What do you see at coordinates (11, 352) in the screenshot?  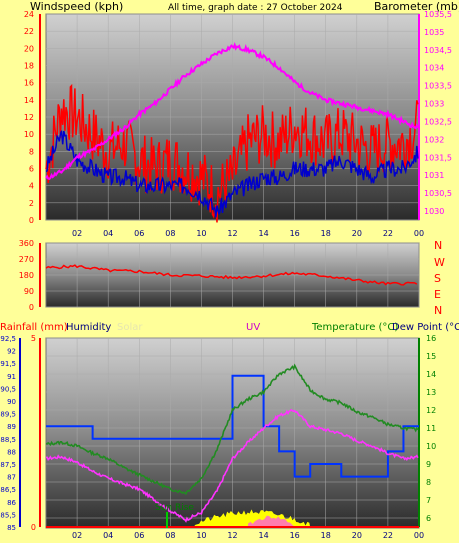 I see `y-tick-label: 92` at bounding box center [11, 352].